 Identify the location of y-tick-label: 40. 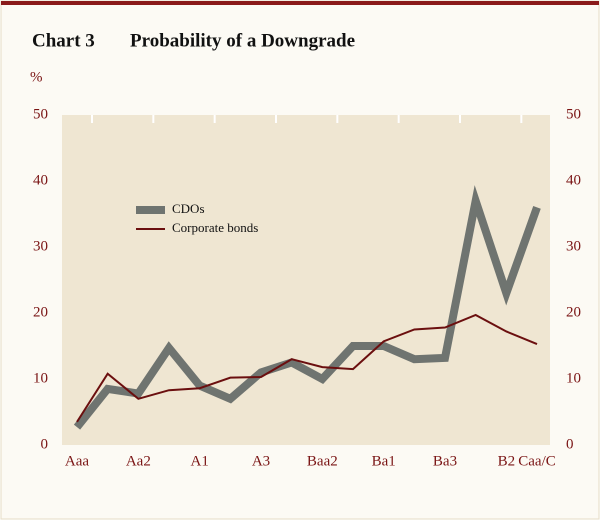
(40, 180).